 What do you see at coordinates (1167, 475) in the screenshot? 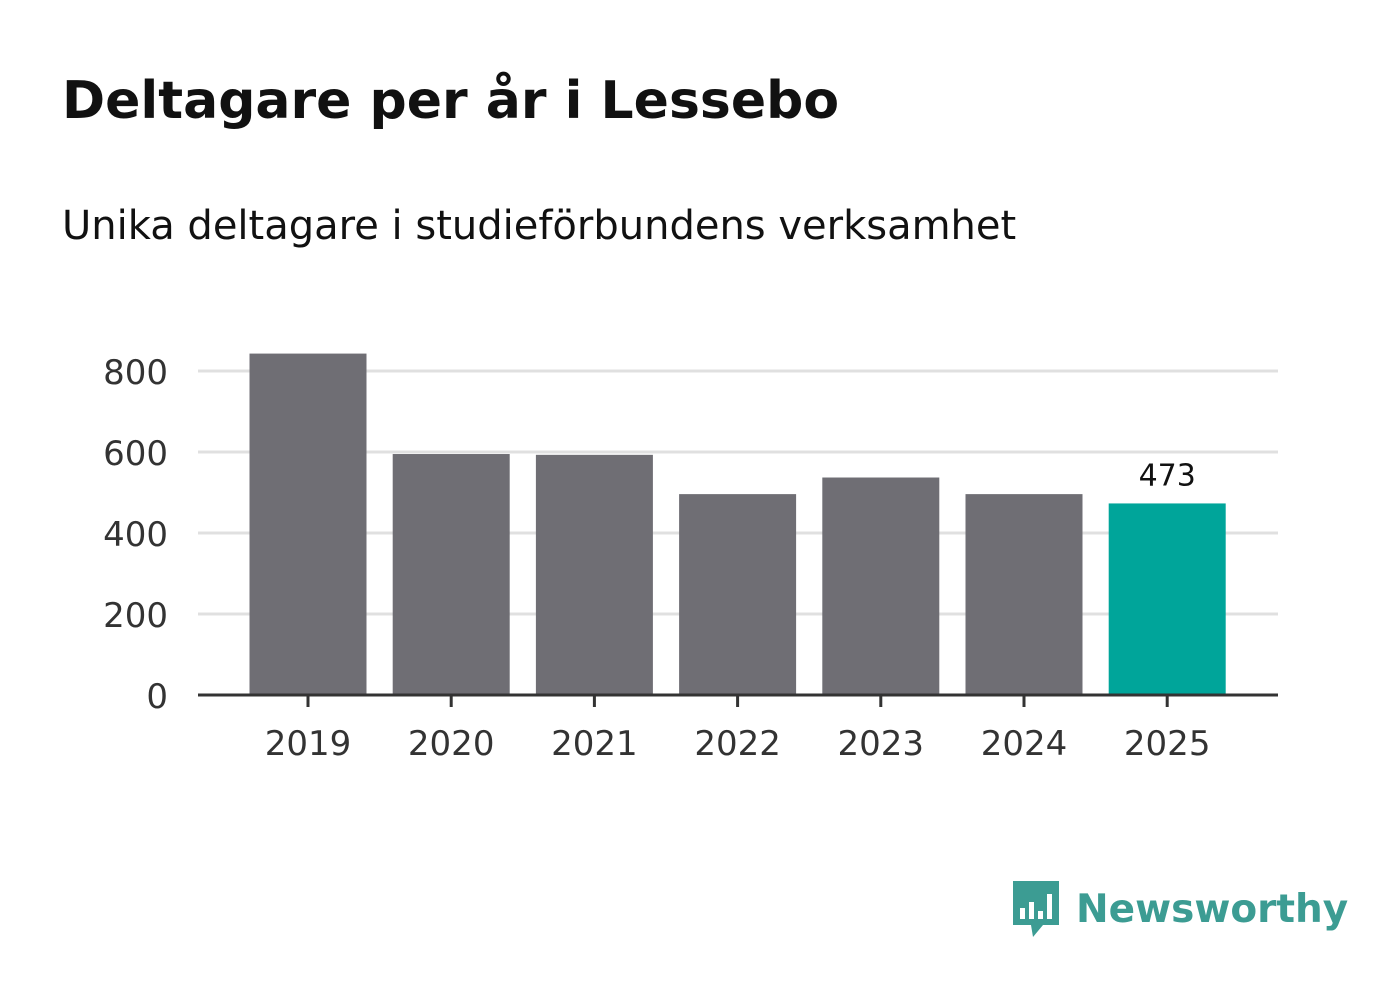
I see `data-label: 473` at bounding box center [1167, 475].